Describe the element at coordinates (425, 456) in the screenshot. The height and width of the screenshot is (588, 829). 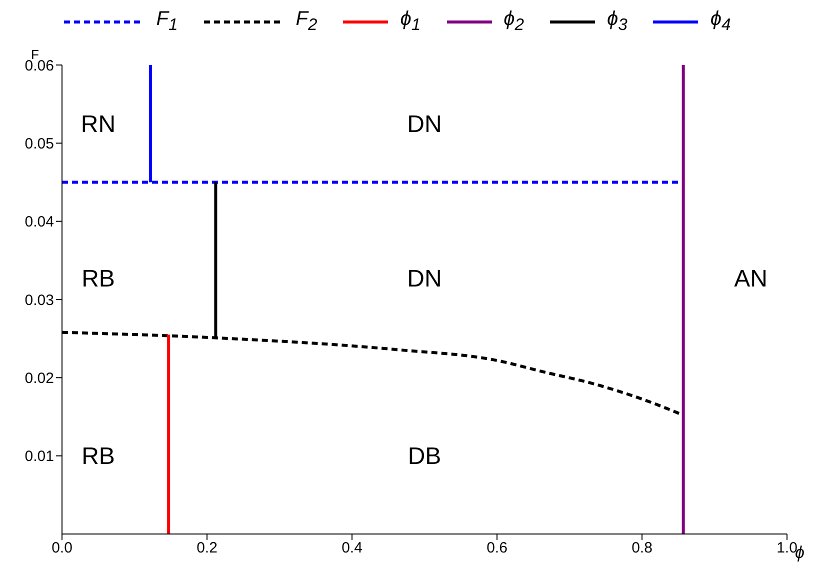
I see `annotation: DB` at that location.